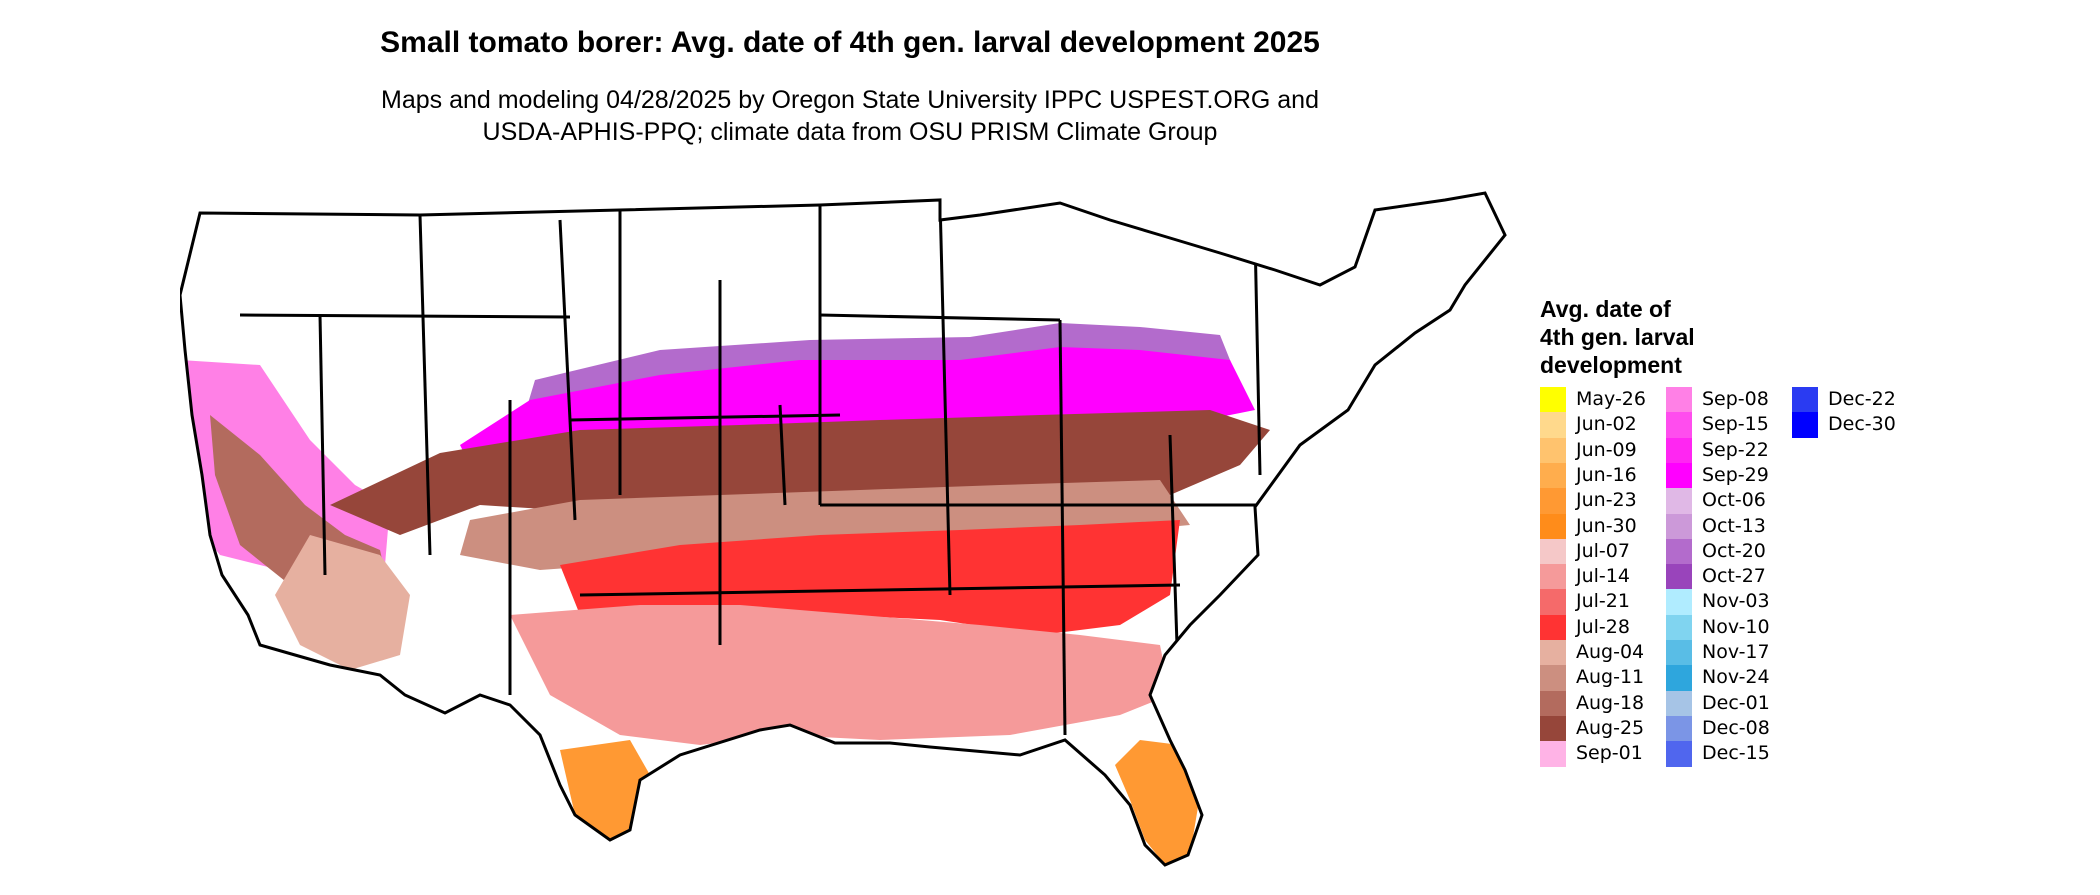  I want to click on legend-label: Jun-23, so click(1606, 500).